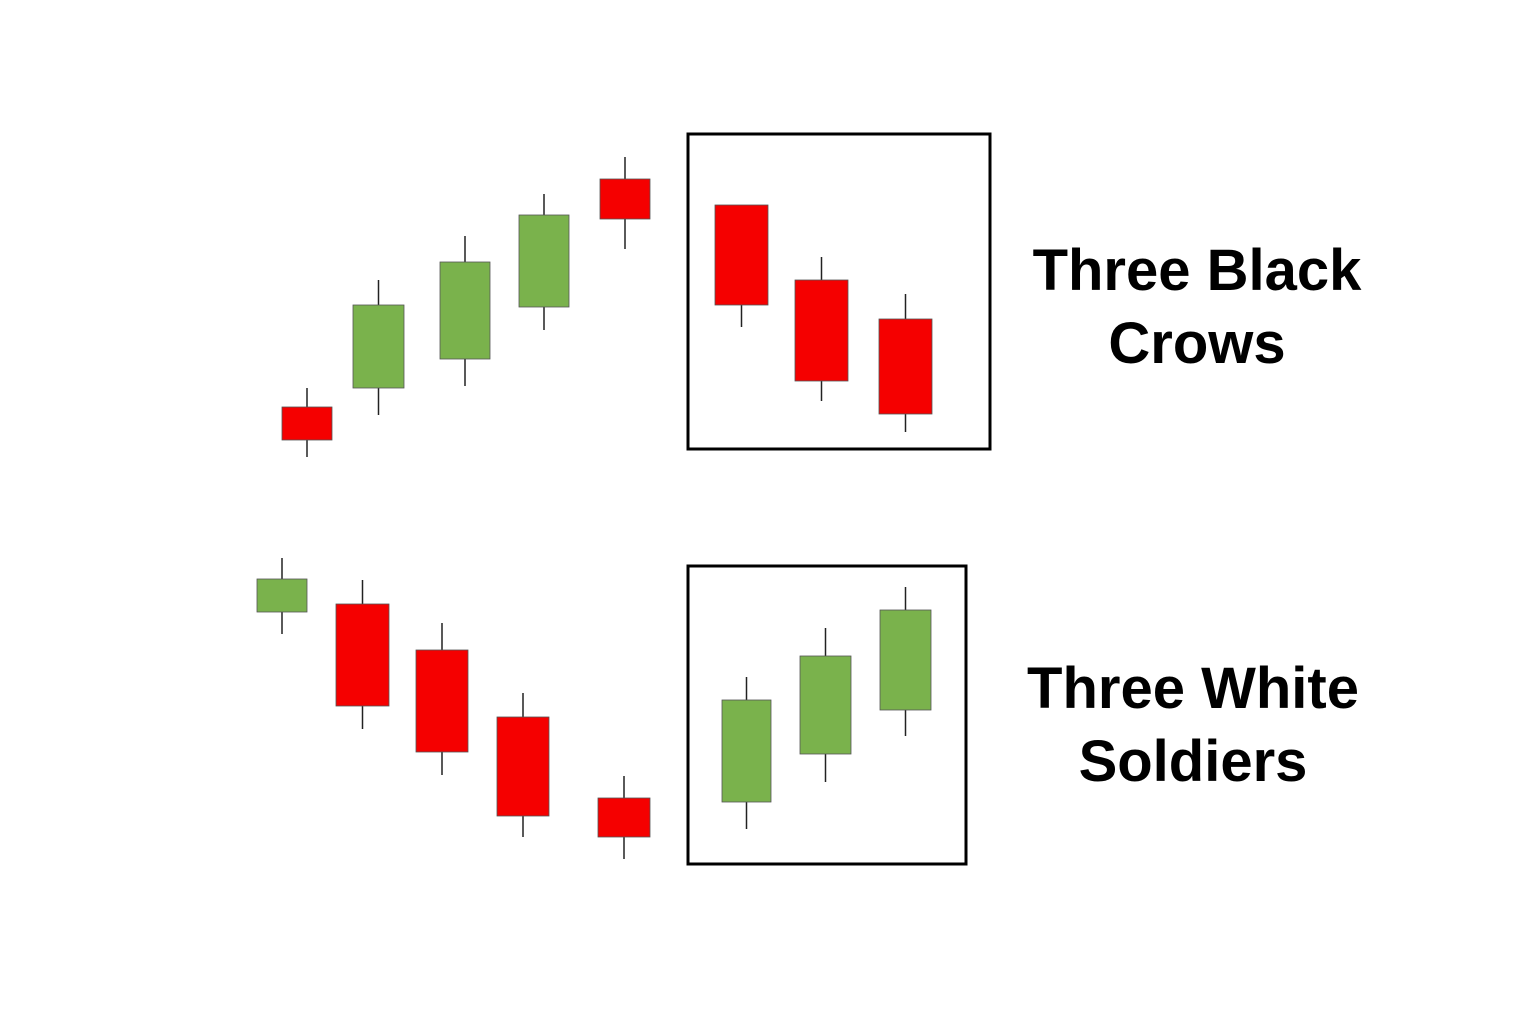 The image size is (1536, 1024). I want to click on label-line: Three Black, so click(1197, 270).